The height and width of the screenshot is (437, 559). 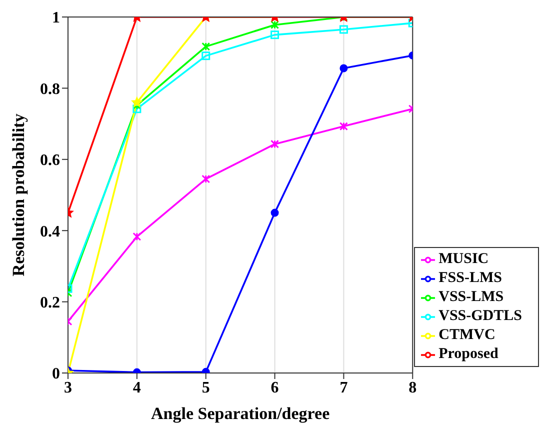 What do you see at coordinates (56, 18) in the screenshot?
I see `y-tick-label: 1` at bounding box center [56, 18].